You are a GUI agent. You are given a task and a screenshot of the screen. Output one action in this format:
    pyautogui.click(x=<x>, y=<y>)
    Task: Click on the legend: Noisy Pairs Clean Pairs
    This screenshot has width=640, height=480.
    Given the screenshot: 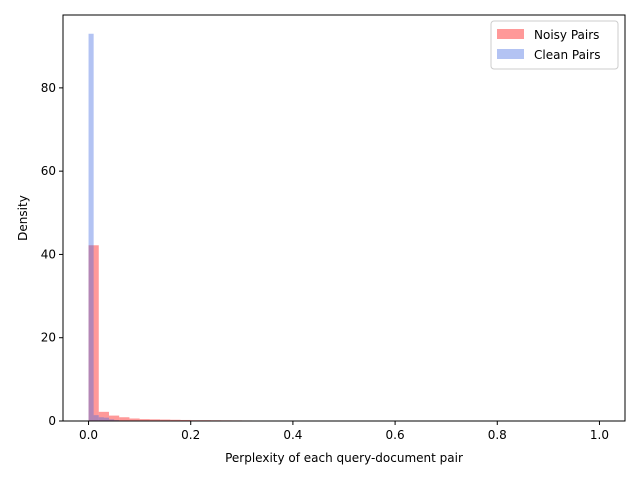 What is the action you would take?
    pyautogui.click(x=554, y=45)
    